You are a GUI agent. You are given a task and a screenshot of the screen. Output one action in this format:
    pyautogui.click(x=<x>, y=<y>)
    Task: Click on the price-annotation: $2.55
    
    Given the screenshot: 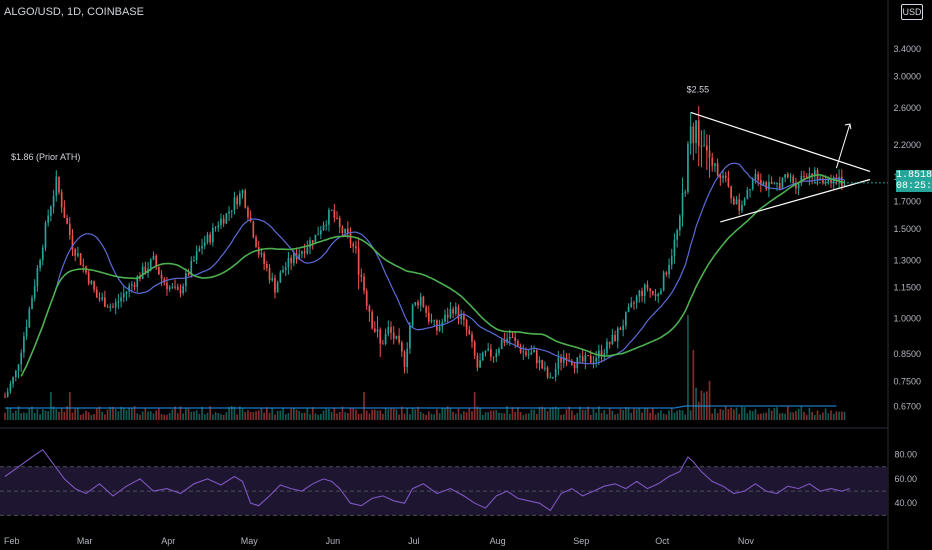 What is the action you would take?
    pyautogui.click(x=698, y=89)
    